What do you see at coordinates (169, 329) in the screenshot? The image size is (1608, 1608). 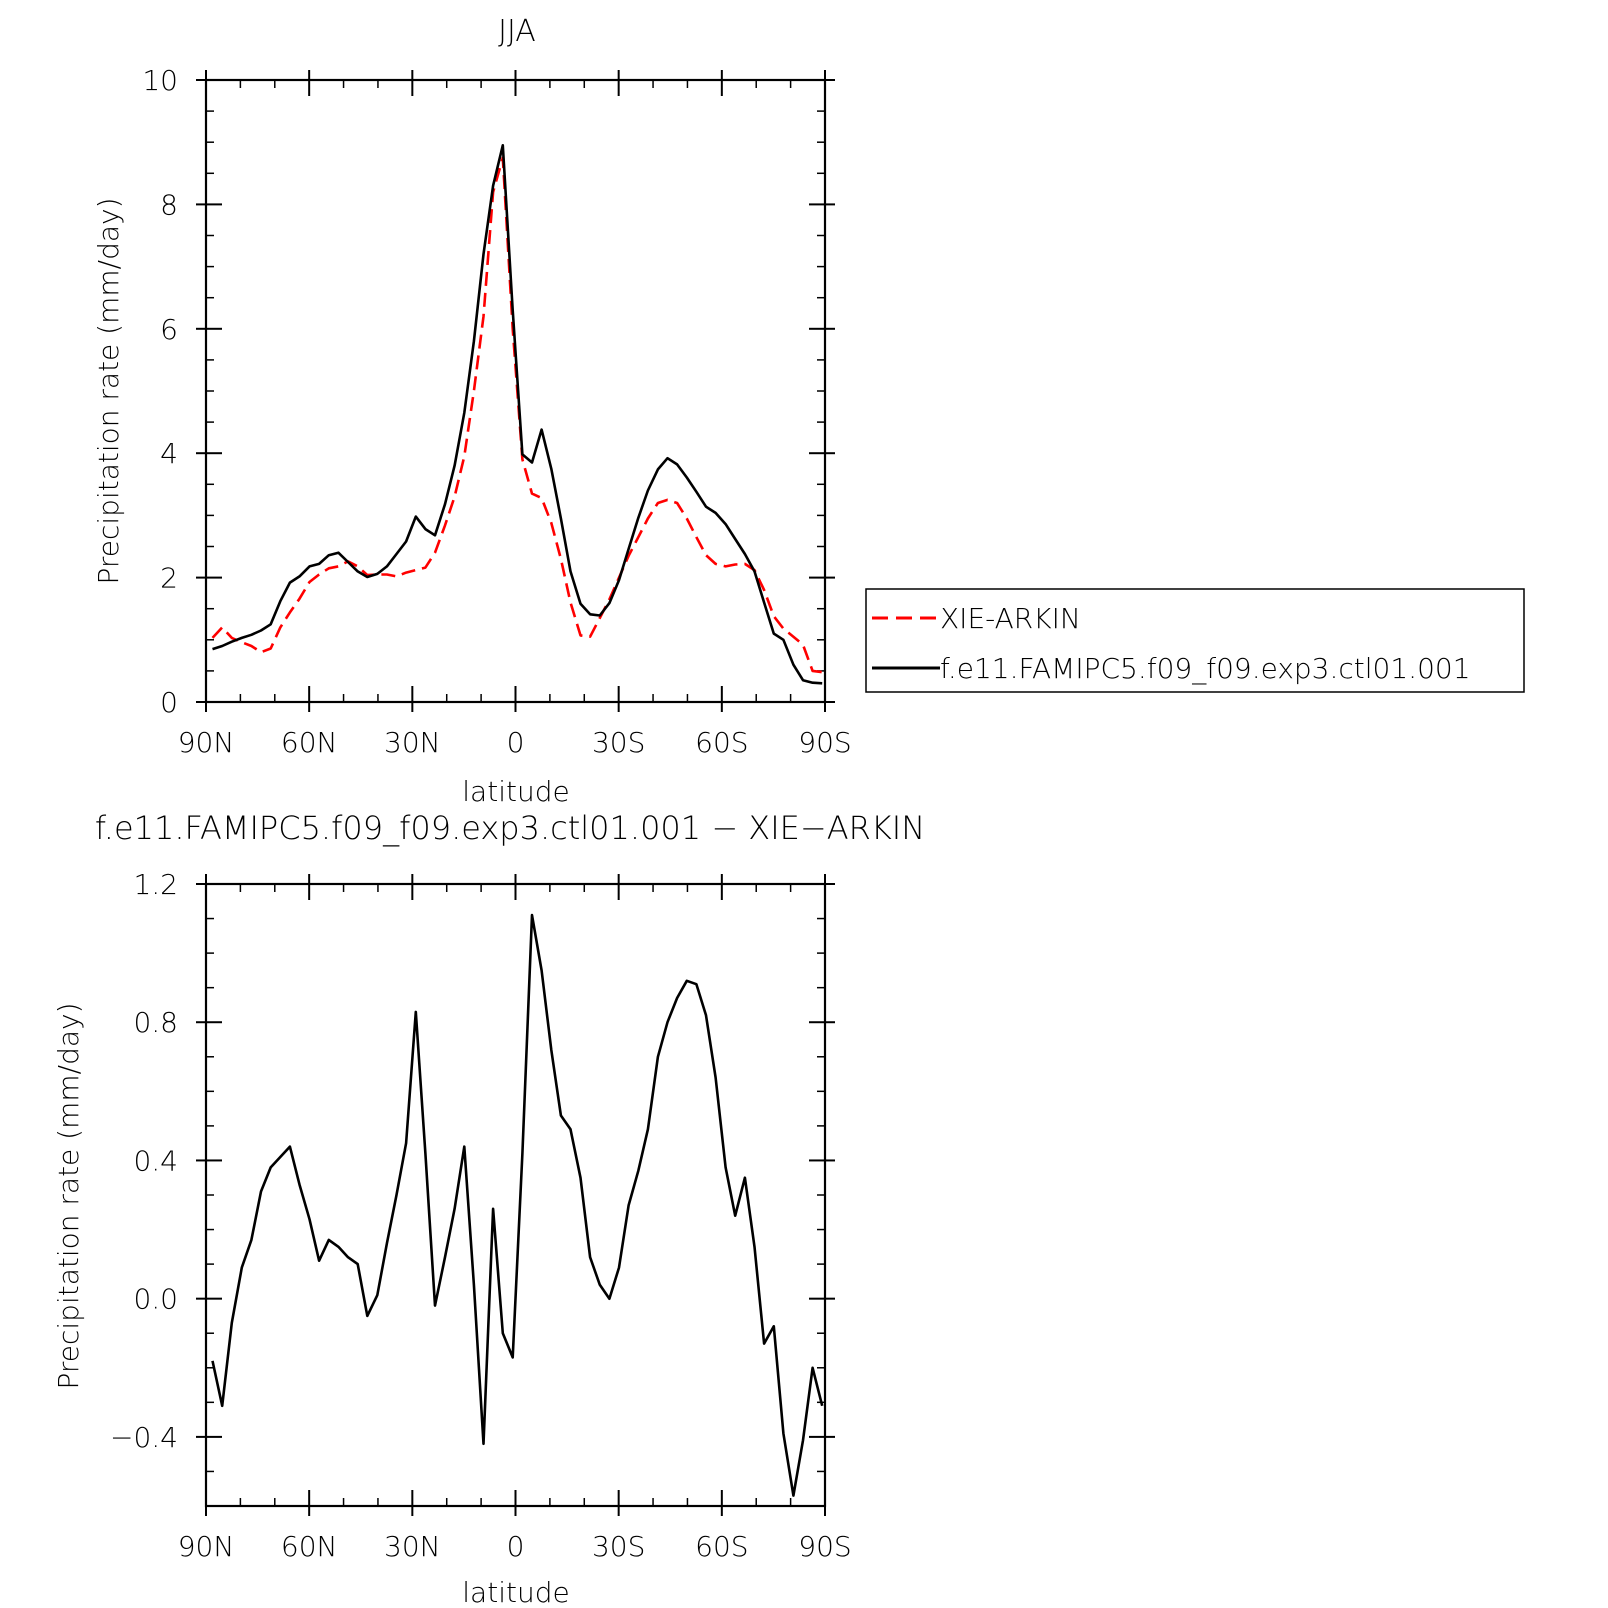 I see `y-tick-label: 6` at bounding box center [169, 329].